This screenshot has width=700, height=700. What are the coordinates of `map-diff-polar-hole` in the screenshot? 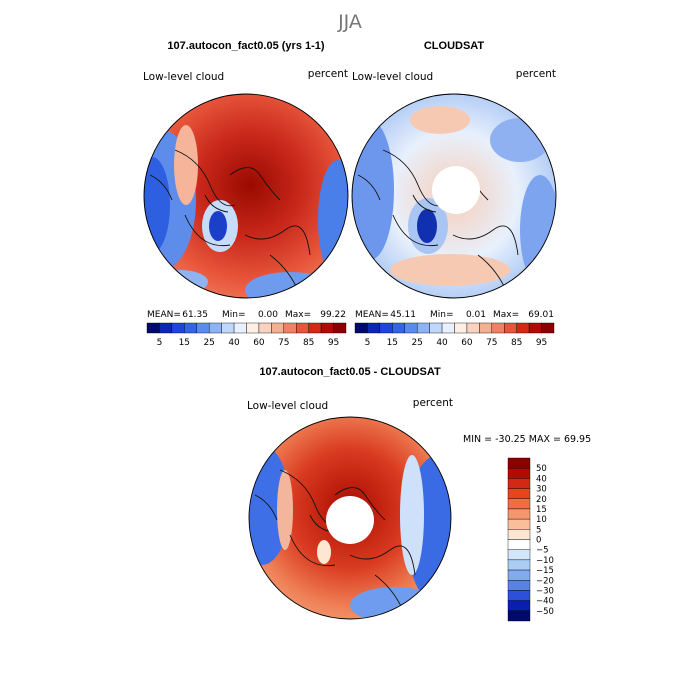 It's located at (350, 520).